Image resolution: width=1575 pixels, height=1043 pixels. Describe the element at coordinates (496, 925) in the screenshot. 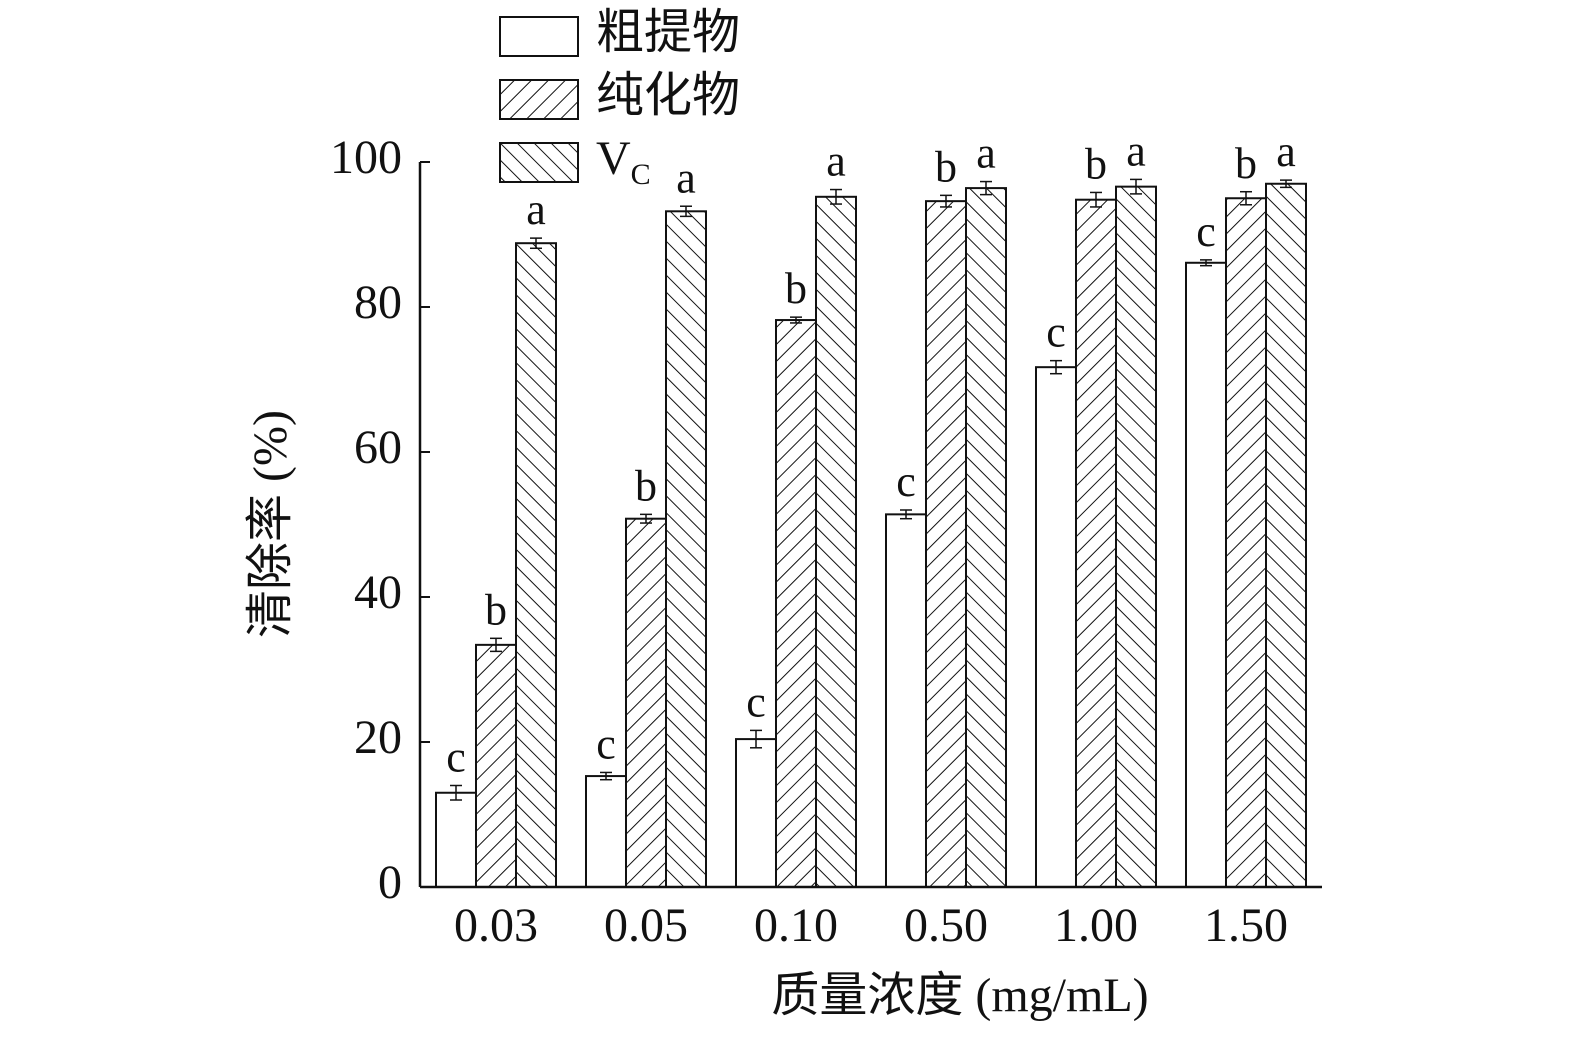

I see `x-tick-label: 0.03` at that location.